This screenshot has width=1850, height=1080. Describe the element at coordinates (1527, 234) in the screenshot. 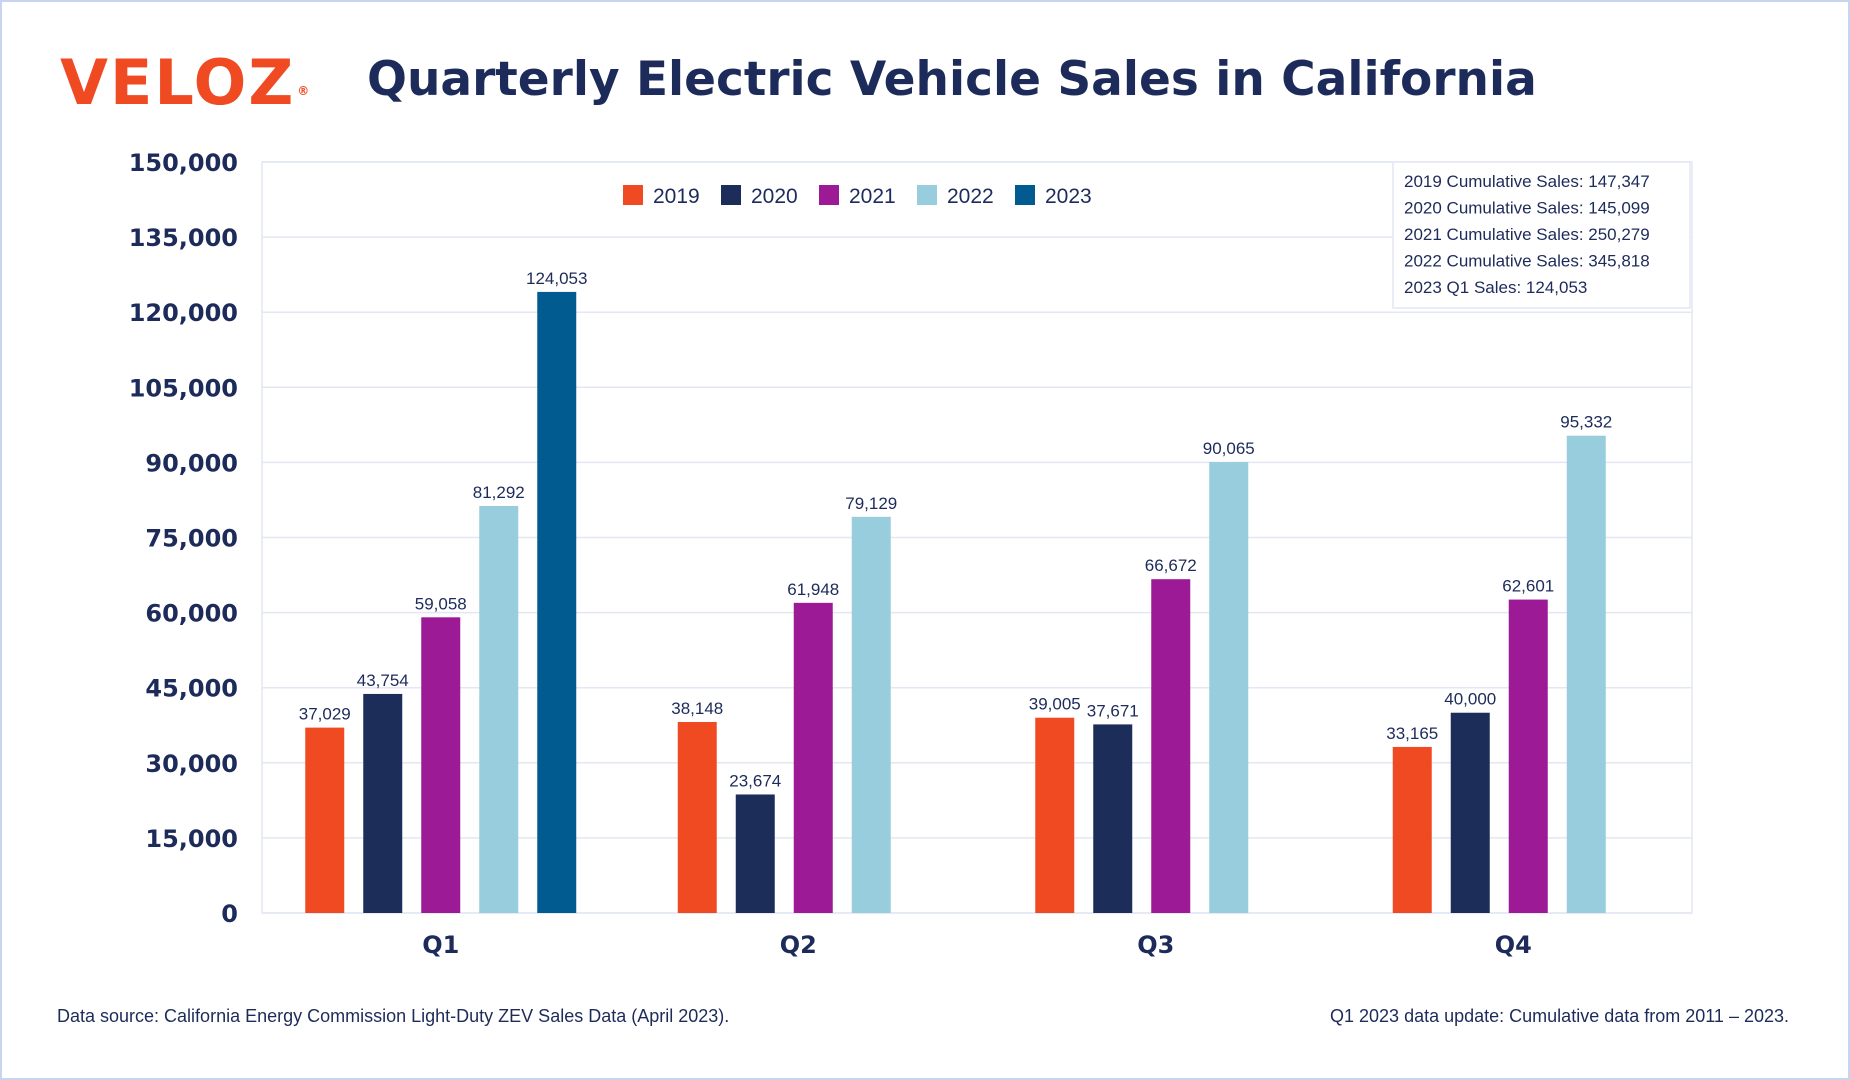

I see `cumulative-sales-line: 2021 Cumulative Sales: 250,279` at that location.